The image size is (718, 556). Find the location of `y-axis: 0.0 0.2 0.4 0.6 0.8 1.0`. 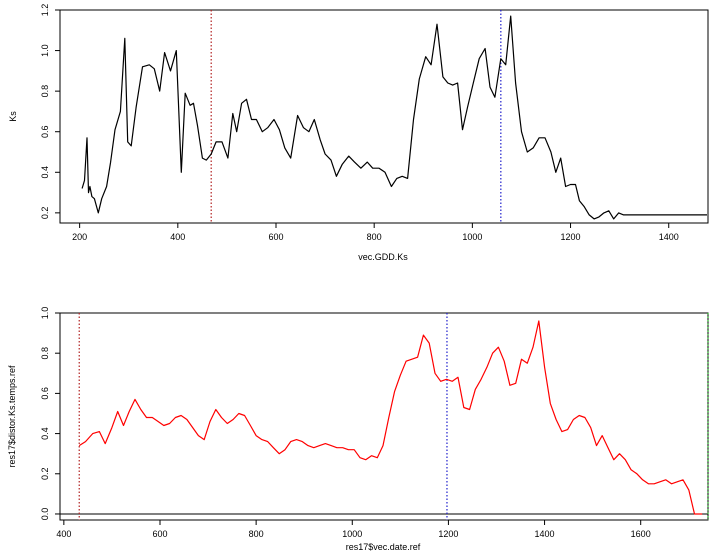

y-axis: 0.0 0.2 0.4 0.6 0.8 1.0 is located at coordinates (50, 413).